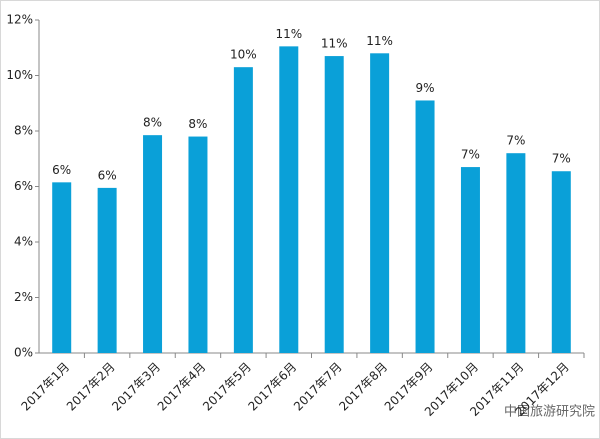 The height and width of the screenshot is (439, 600). What do you see at coordinates (549, 412) in the screenshot?
I see `watermark: 中国旅游研究院` at bounding box center [549, 412].